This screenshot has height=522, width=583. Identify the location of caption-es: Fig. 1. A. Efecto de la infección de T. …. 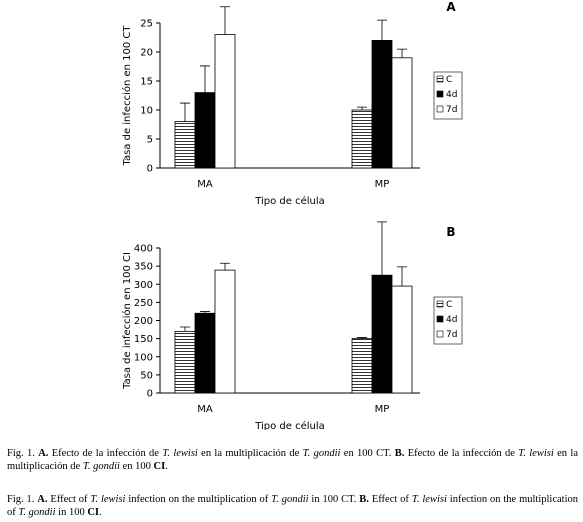
(292, 460).